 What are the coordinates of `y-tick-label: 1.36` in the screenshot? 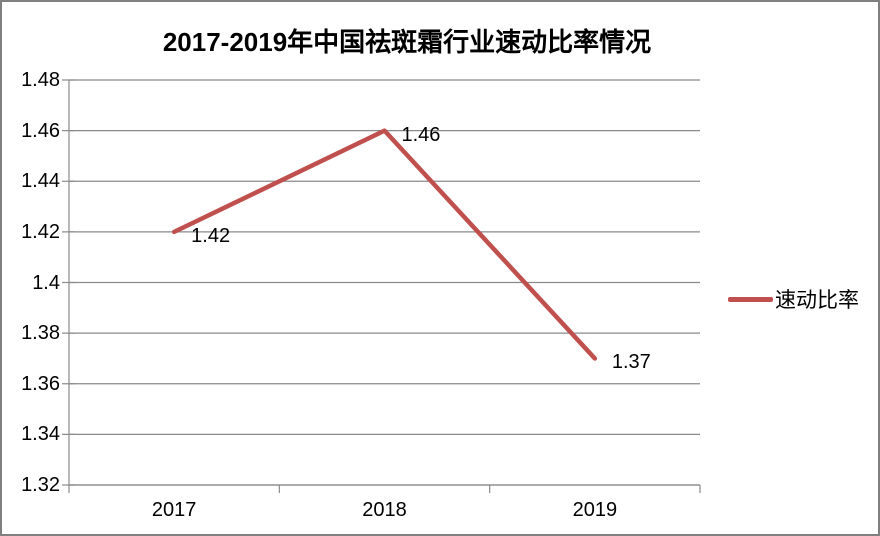 It's located at (40, 383).